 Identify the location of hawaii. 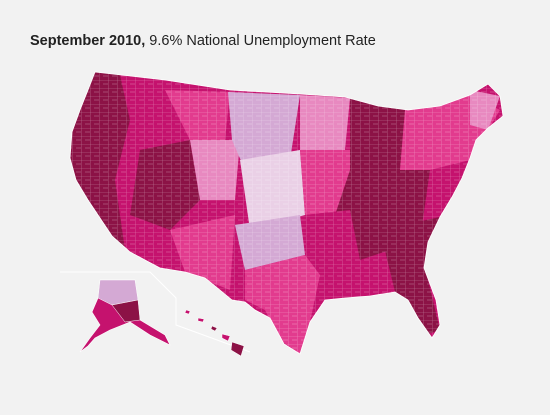
(214, 333).